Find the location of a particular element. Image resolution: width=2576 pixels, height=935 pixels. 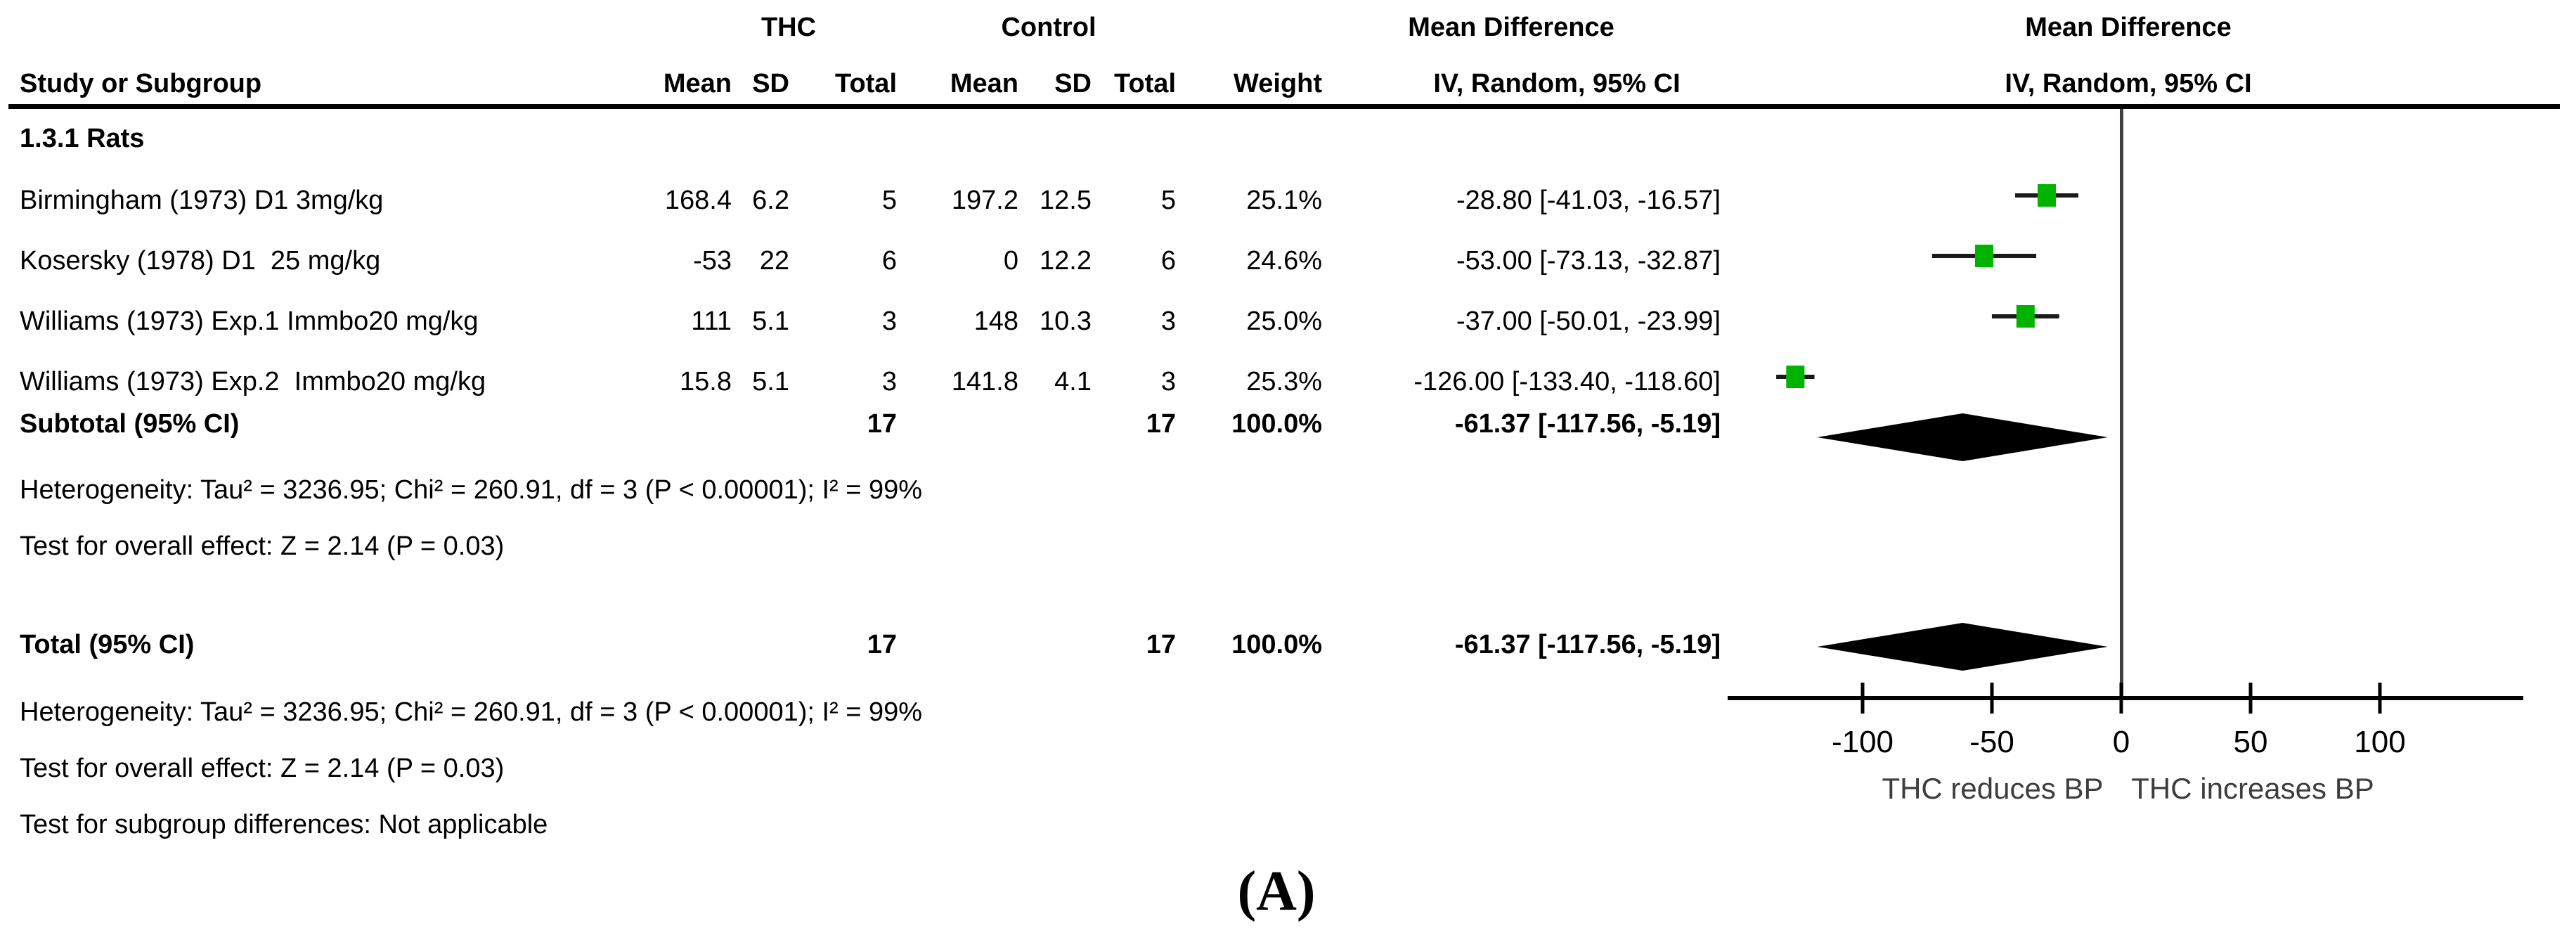

study-row-ctrl-mean: 0 is located at coordinates (1011, 261).